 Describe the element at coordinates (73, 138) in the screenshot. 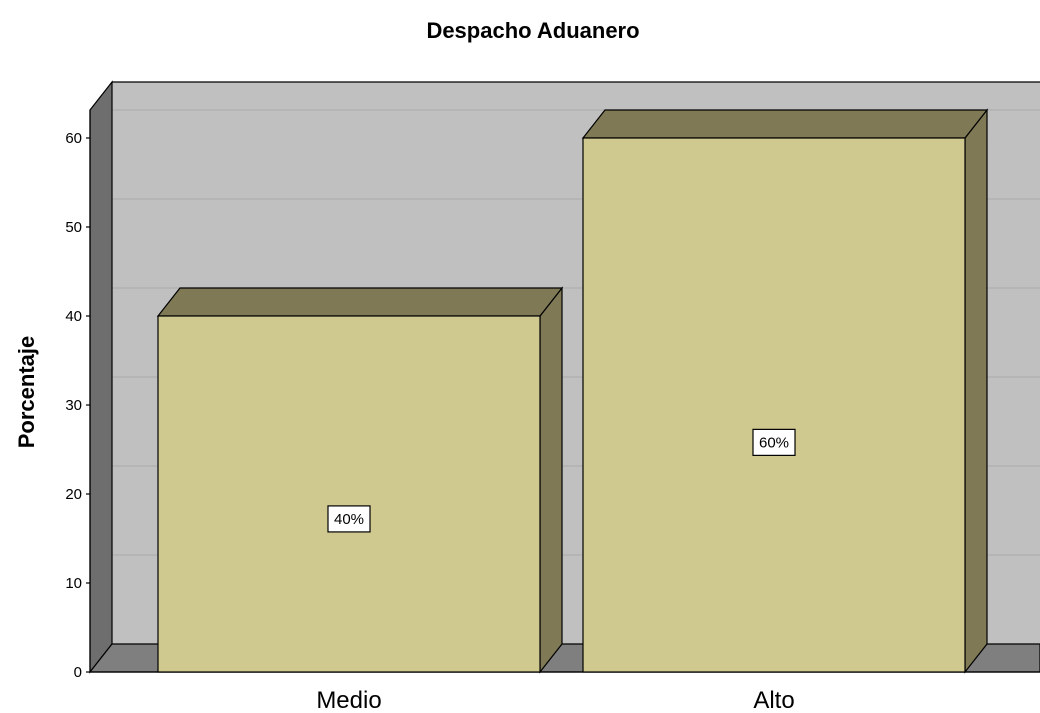

I see `y-tick-label: 60` at that location.